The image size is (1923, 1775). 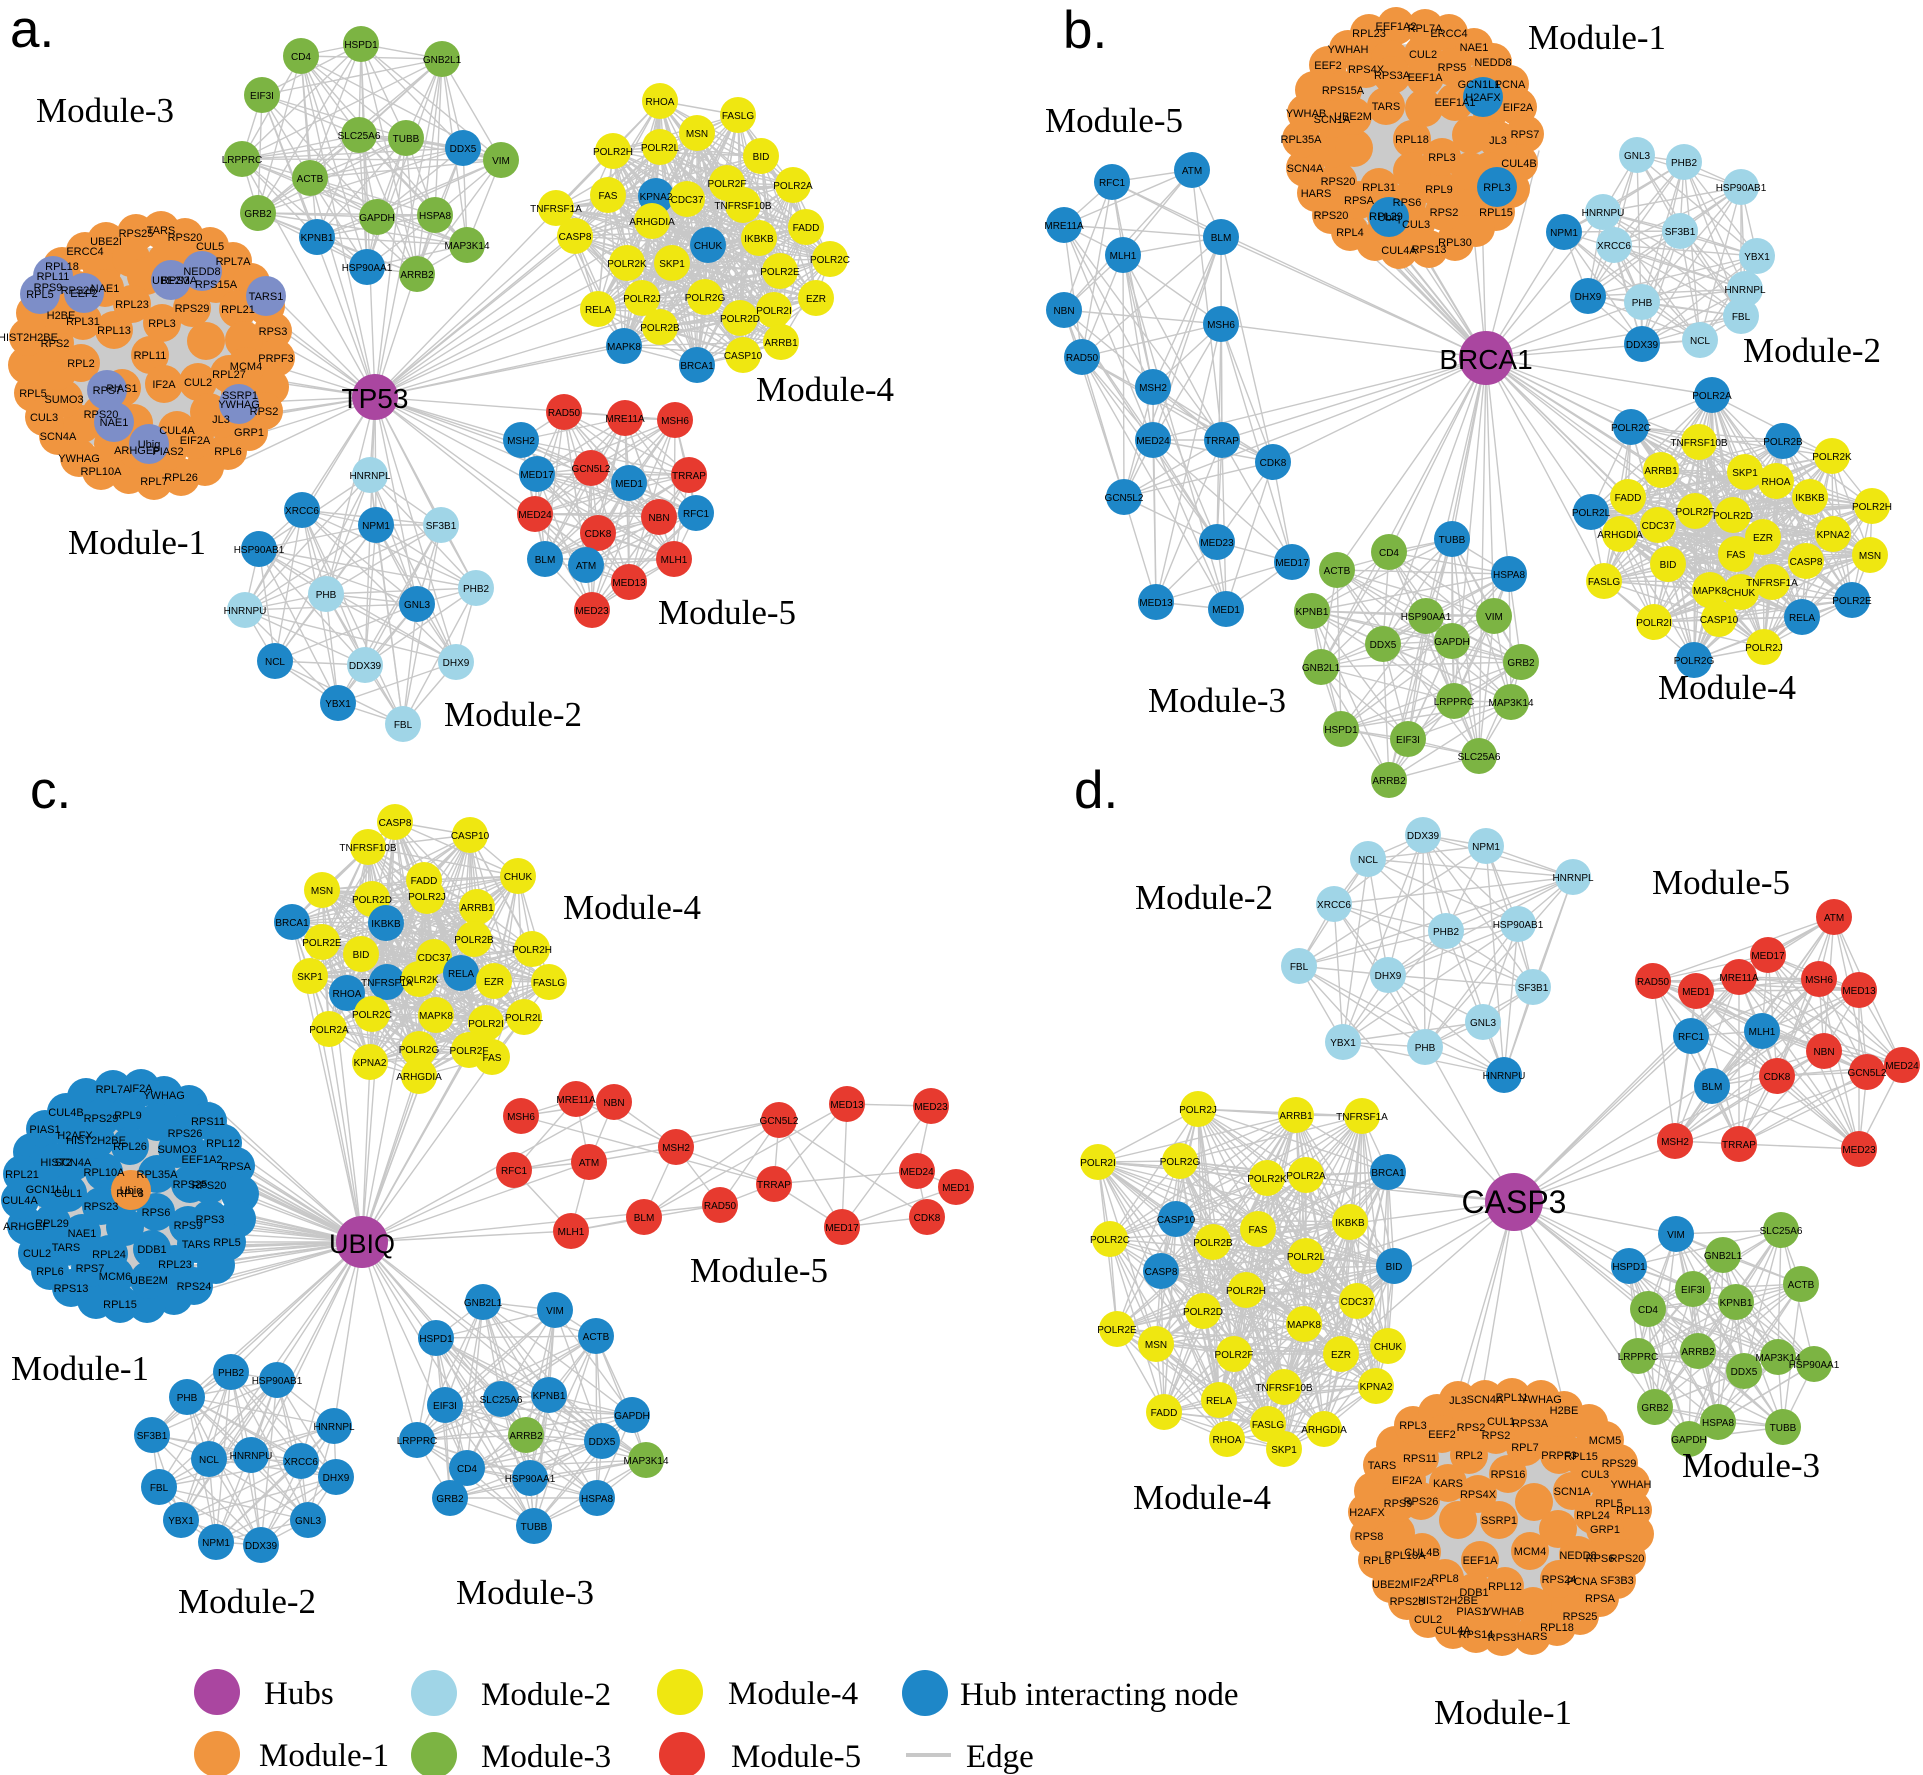 I want to click on svg-text: RPL5, so click(x=33, y=394).